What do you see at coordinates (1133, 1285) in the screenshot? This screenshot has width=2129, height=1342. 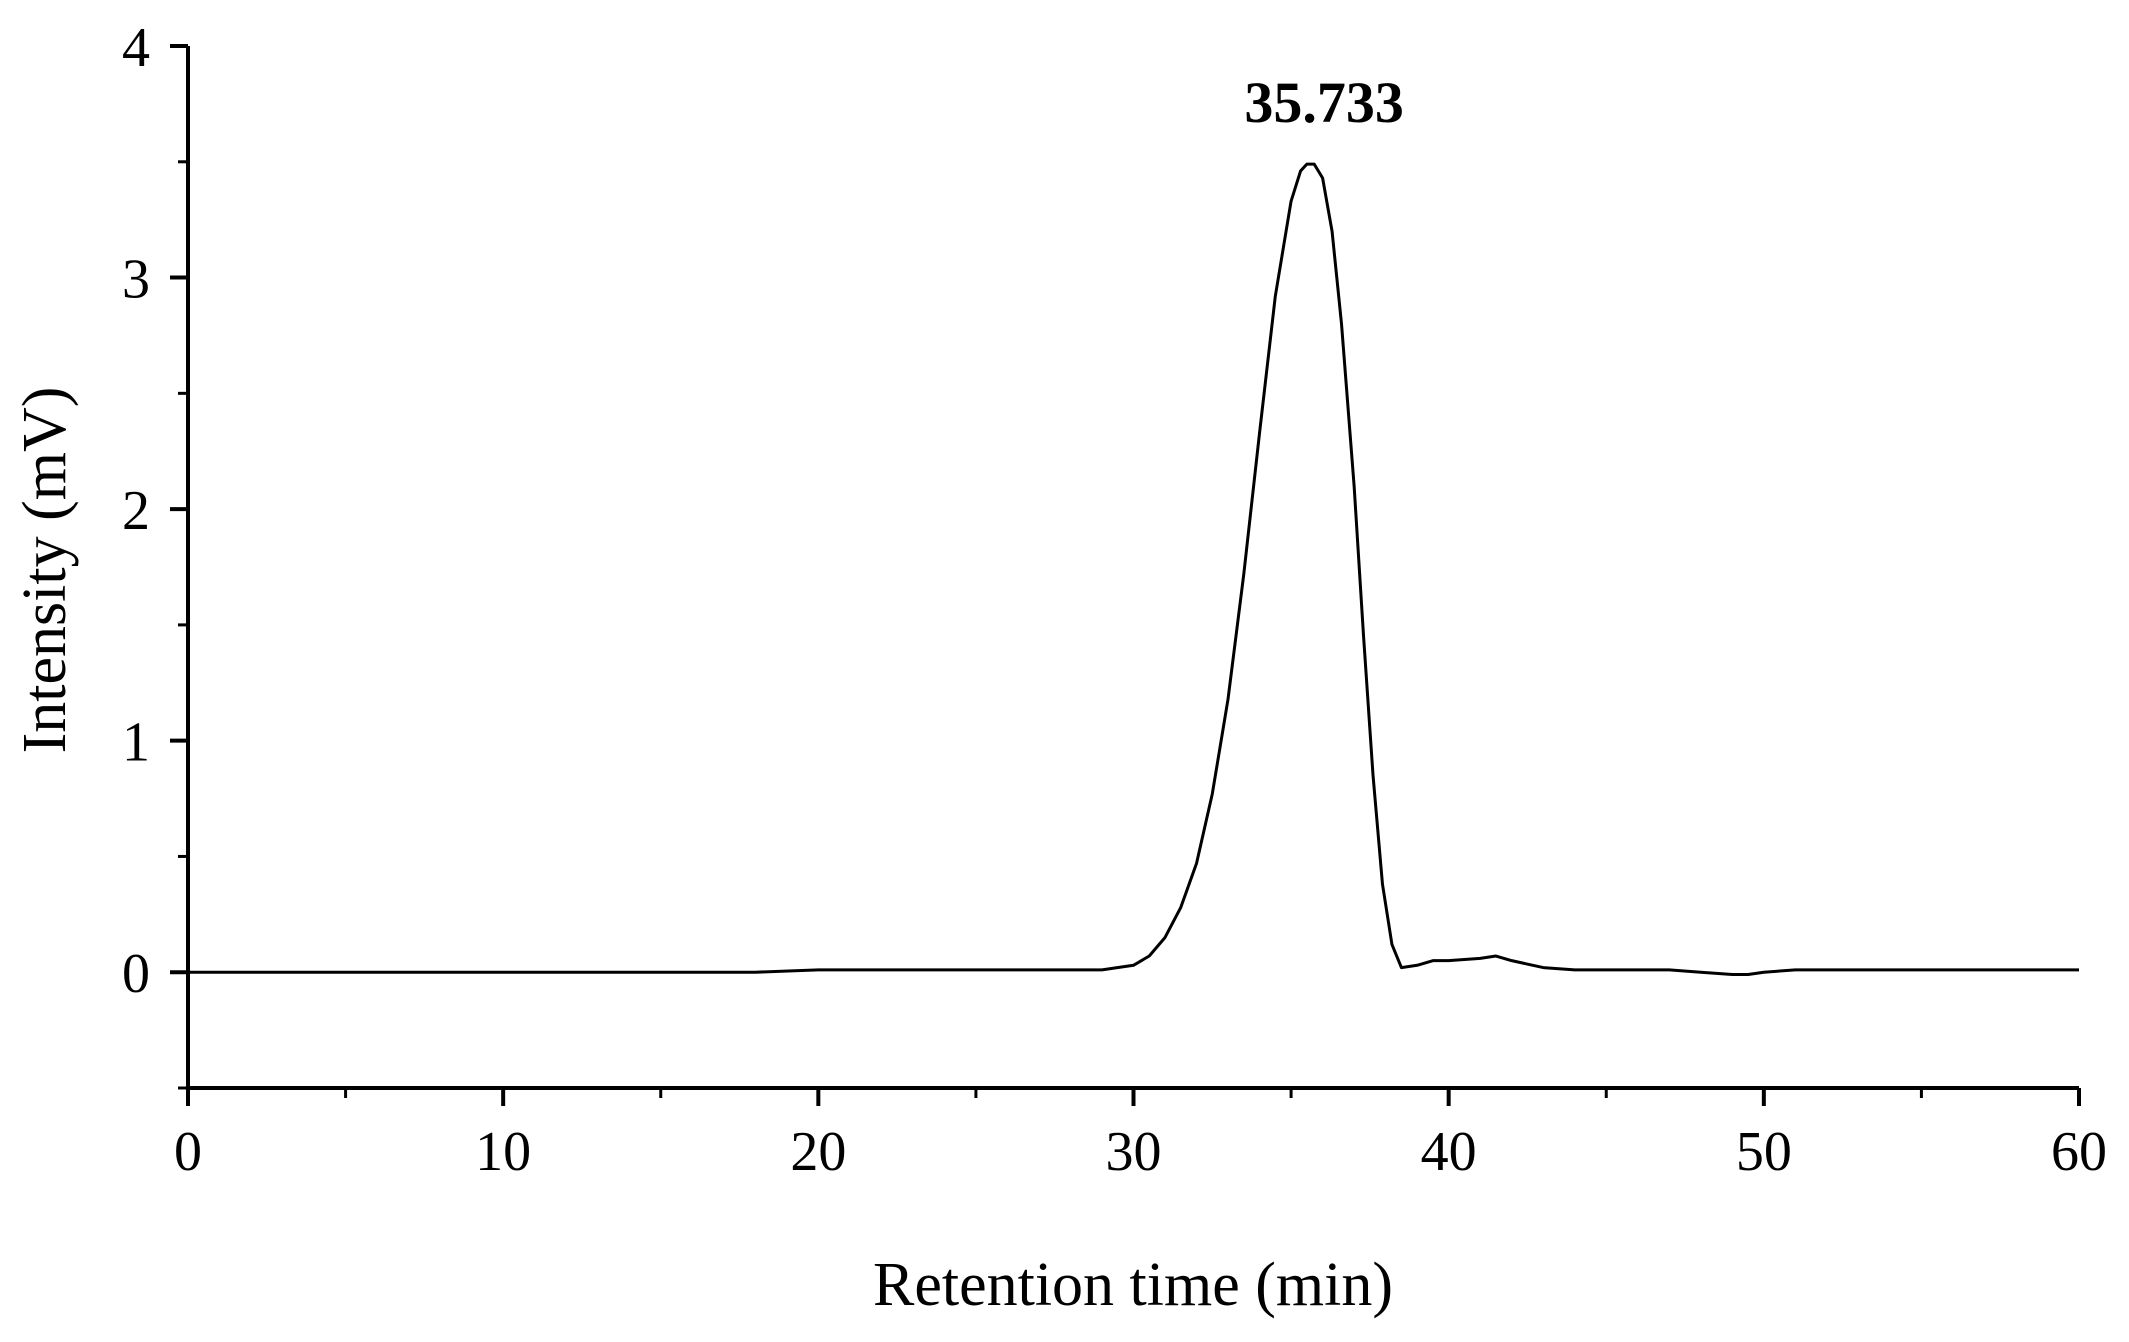 I see `x-axis-title: Retention time (min)` at bounding box center [1133, 1285].